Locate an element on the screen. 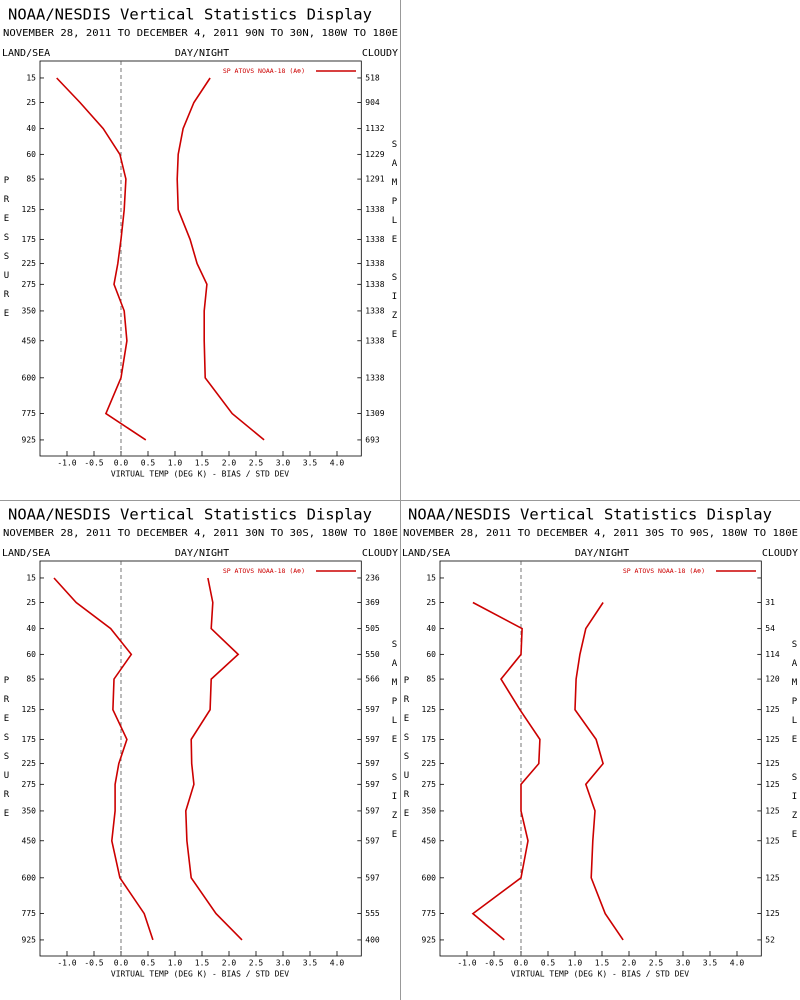  sample-size-label: 566 is located at coordinates (372, 679).